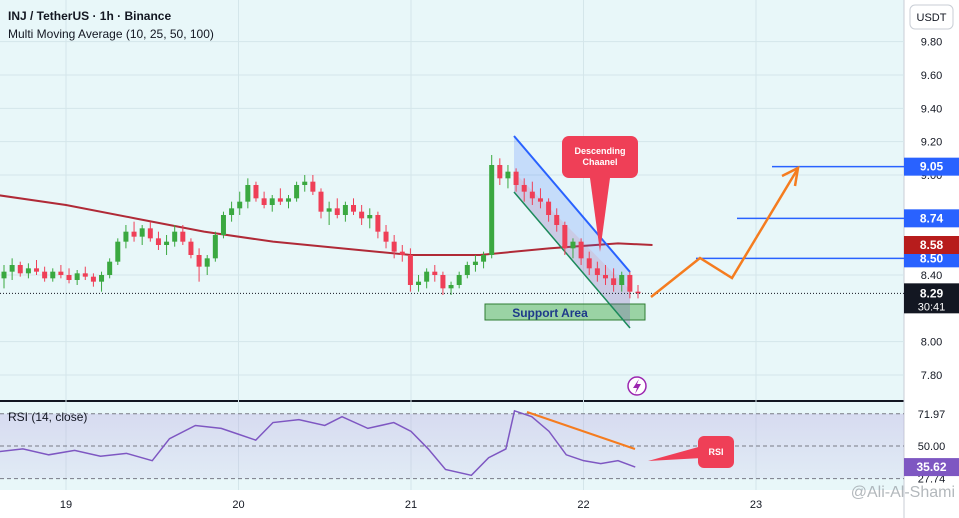 The image size is (959, 518). Describe the element at coordinates (238, 505) in the screenshot. I see `time-tick-label: 20` at that location.